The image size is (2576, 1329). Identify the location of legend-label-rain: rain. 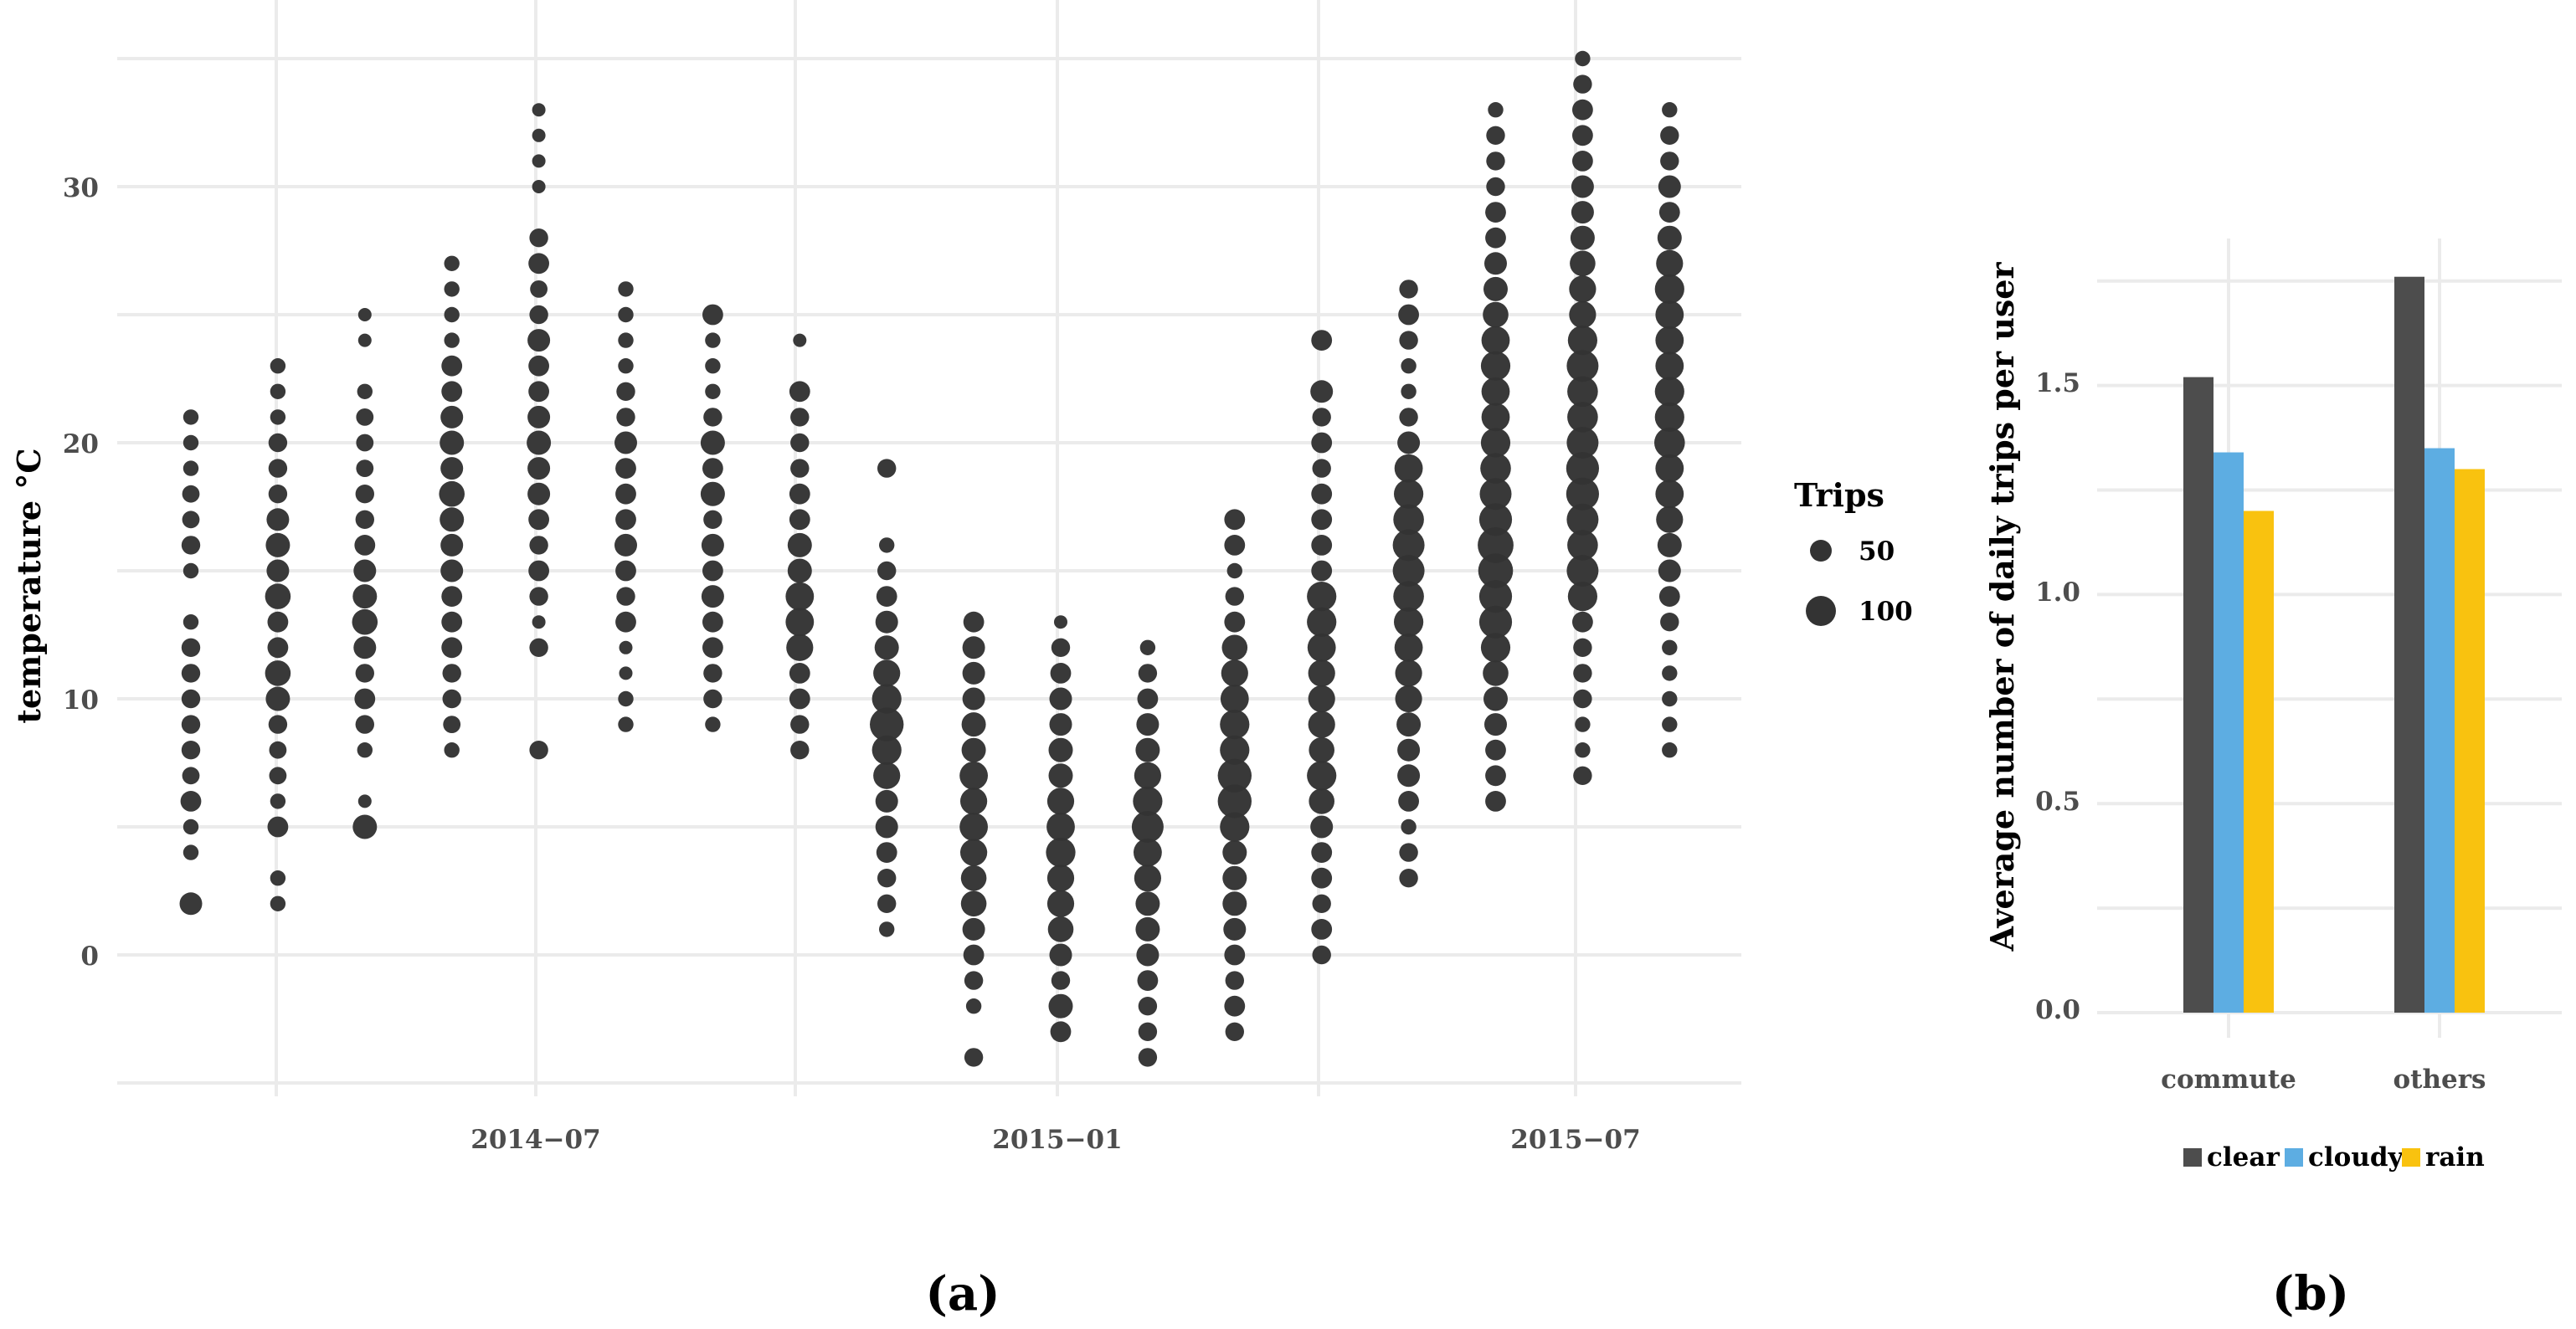
(2455, 1157).